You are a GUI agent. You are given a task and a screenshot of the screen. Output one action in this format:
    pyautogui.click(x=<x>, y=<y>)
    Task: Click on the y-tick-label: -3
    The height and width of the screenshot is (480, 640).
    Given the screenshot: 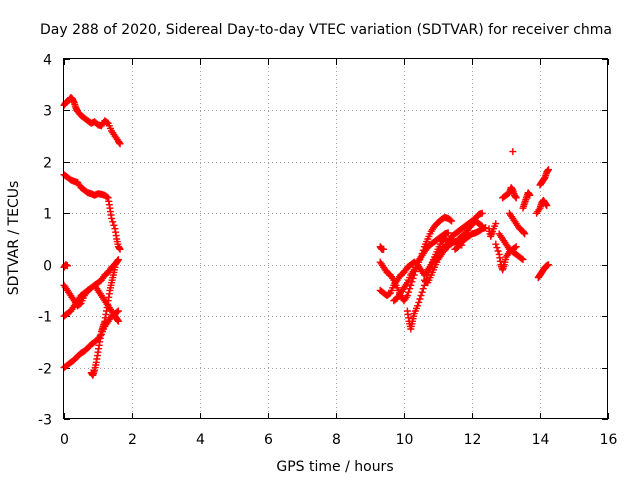 What is the action you would take?
    pyautogui.click(x=45, y=421)
    